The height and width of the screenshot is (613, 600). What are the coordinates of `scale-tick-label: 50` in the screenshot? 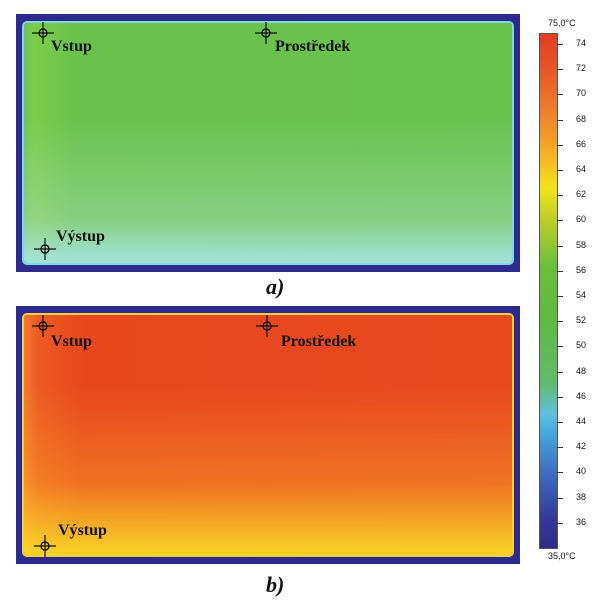 It's located at (580, 345).